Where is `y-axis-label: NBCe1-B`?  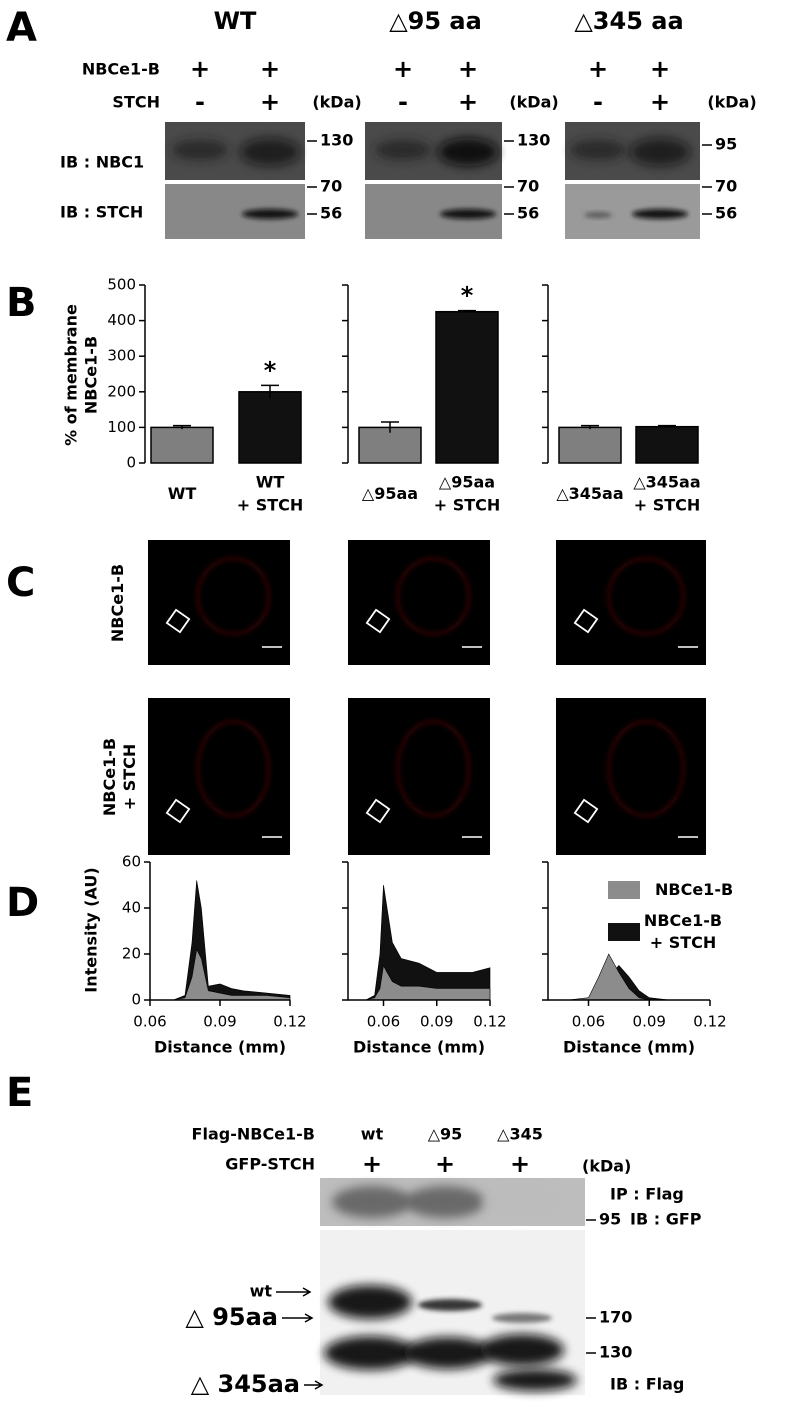 y-axis-label: NBCe1-B is located at coordinates (91, 375).